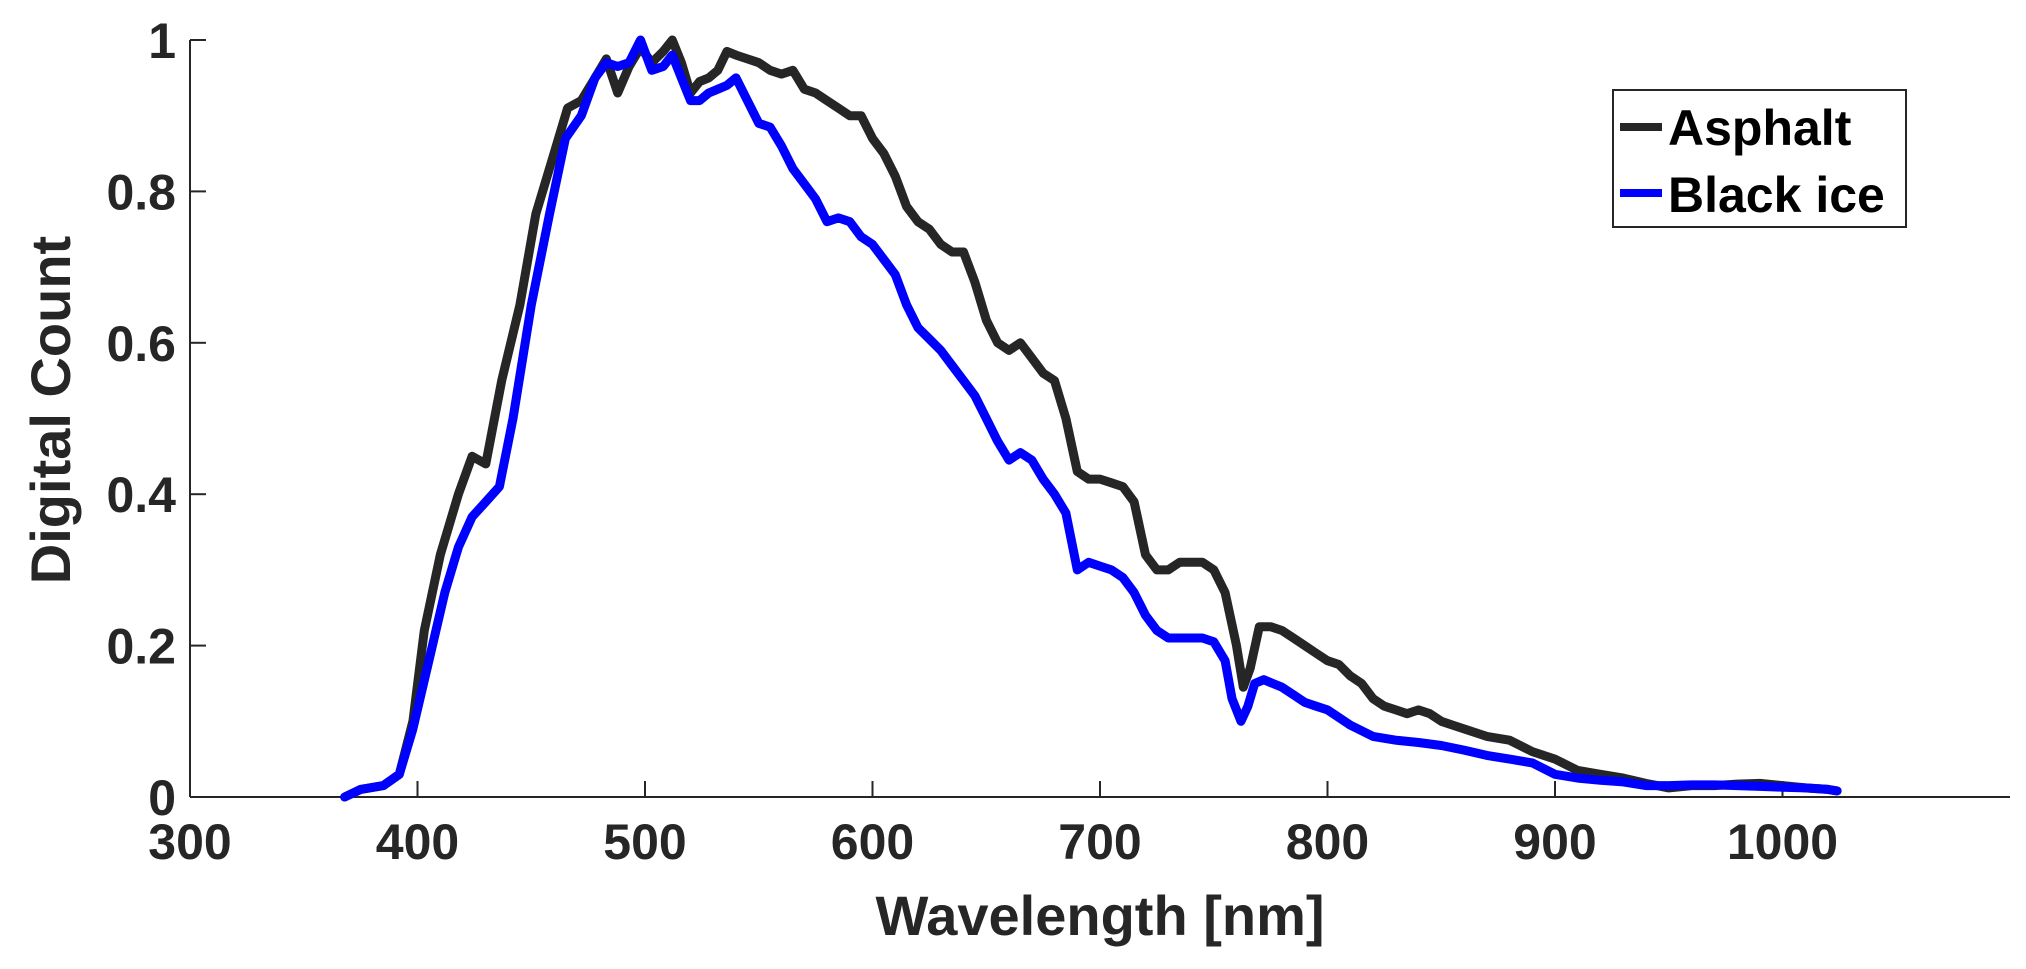  I want to click on x-tick-label: 800, so click(1327, 842).